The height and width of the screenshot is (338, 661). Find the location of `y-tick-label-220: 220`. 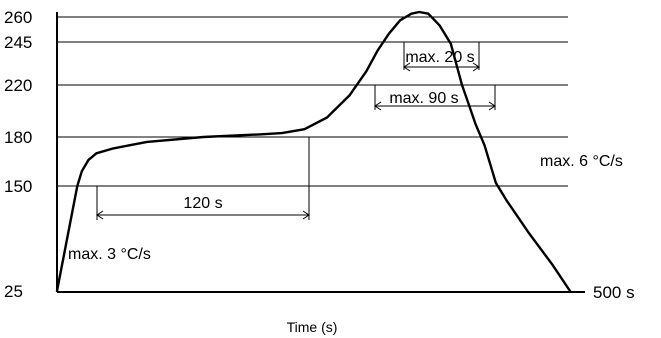

y-tick-label-220: 220 is located at coordinates (18, 85).